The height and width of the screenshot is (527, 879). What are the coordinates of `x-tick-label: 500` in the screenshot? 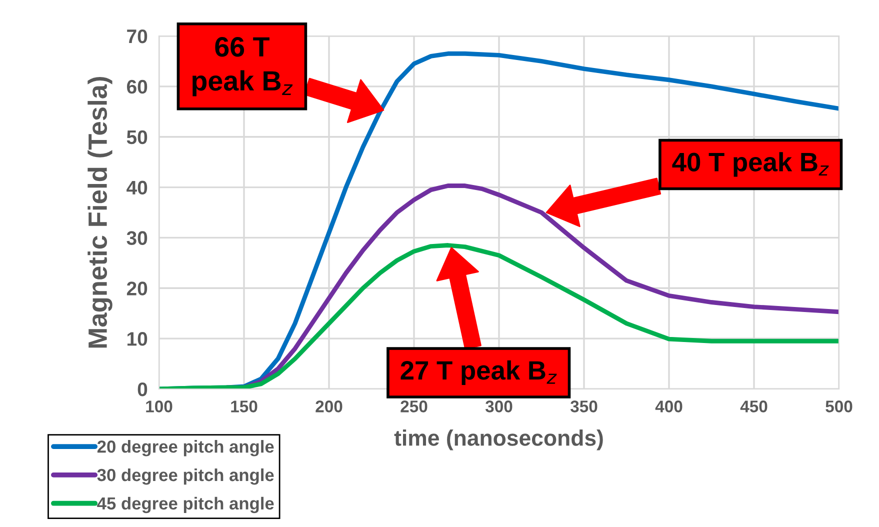 It's located at (839, 406).